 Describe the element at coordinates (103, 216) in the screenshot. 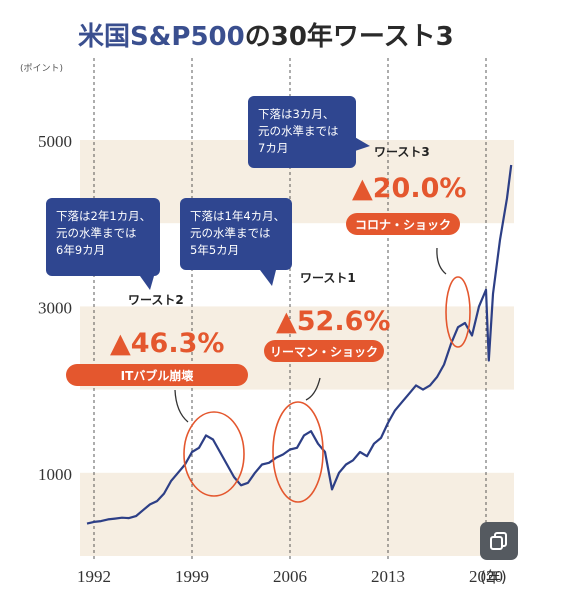

I see `callout-text: 下落は2年1カ月、` at that location.